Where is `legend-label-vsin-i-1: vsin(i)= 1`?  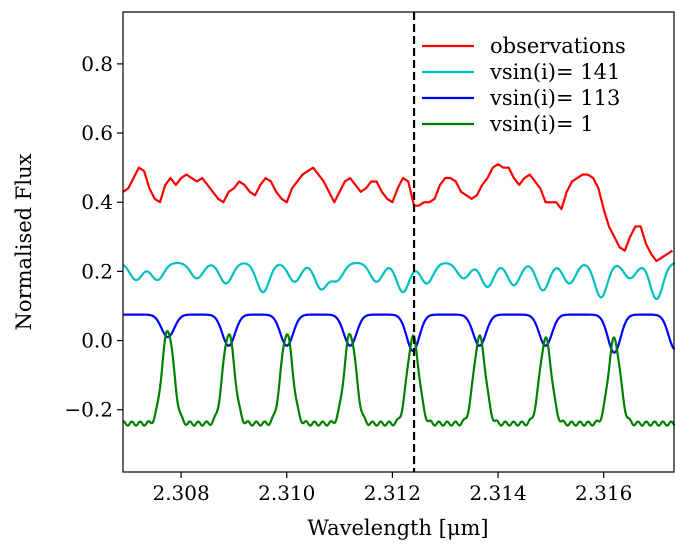
legend-label-vsin-i-1: vsin(i)= 1 is located at coordinates (541, 124).